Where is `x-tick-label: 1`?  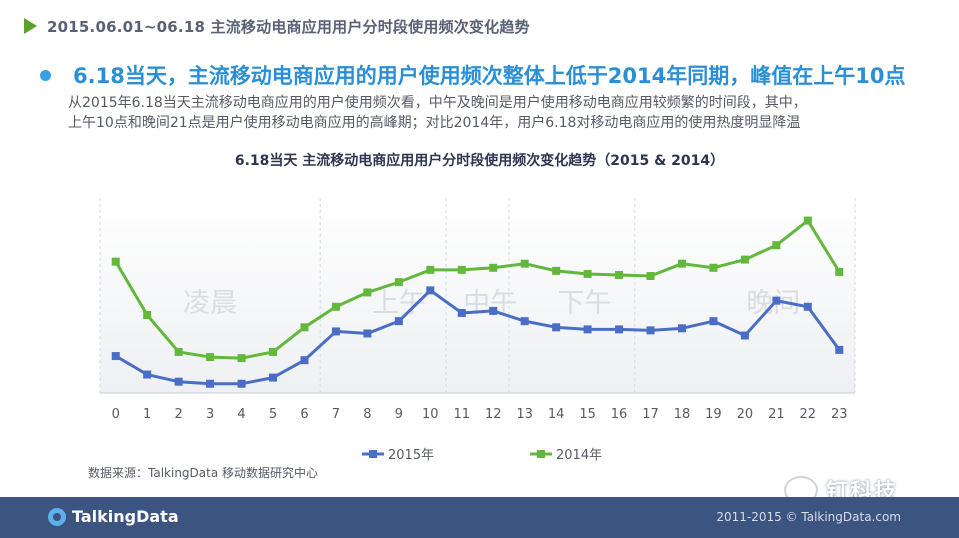 x-tick-label: 1 is located at coordinates (147, 414).